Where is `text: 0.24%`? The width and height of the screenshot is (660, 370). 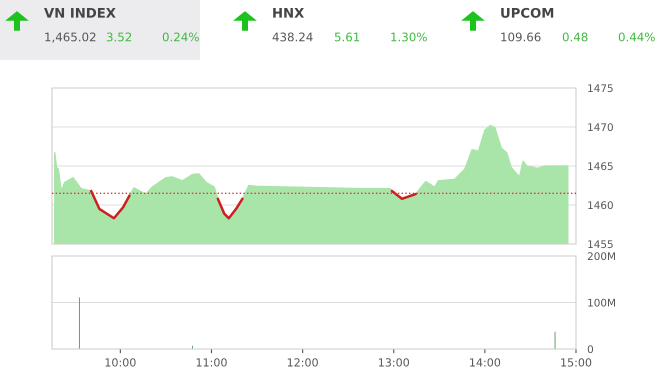
text: 0.24% is located at coordinates (180, 37).